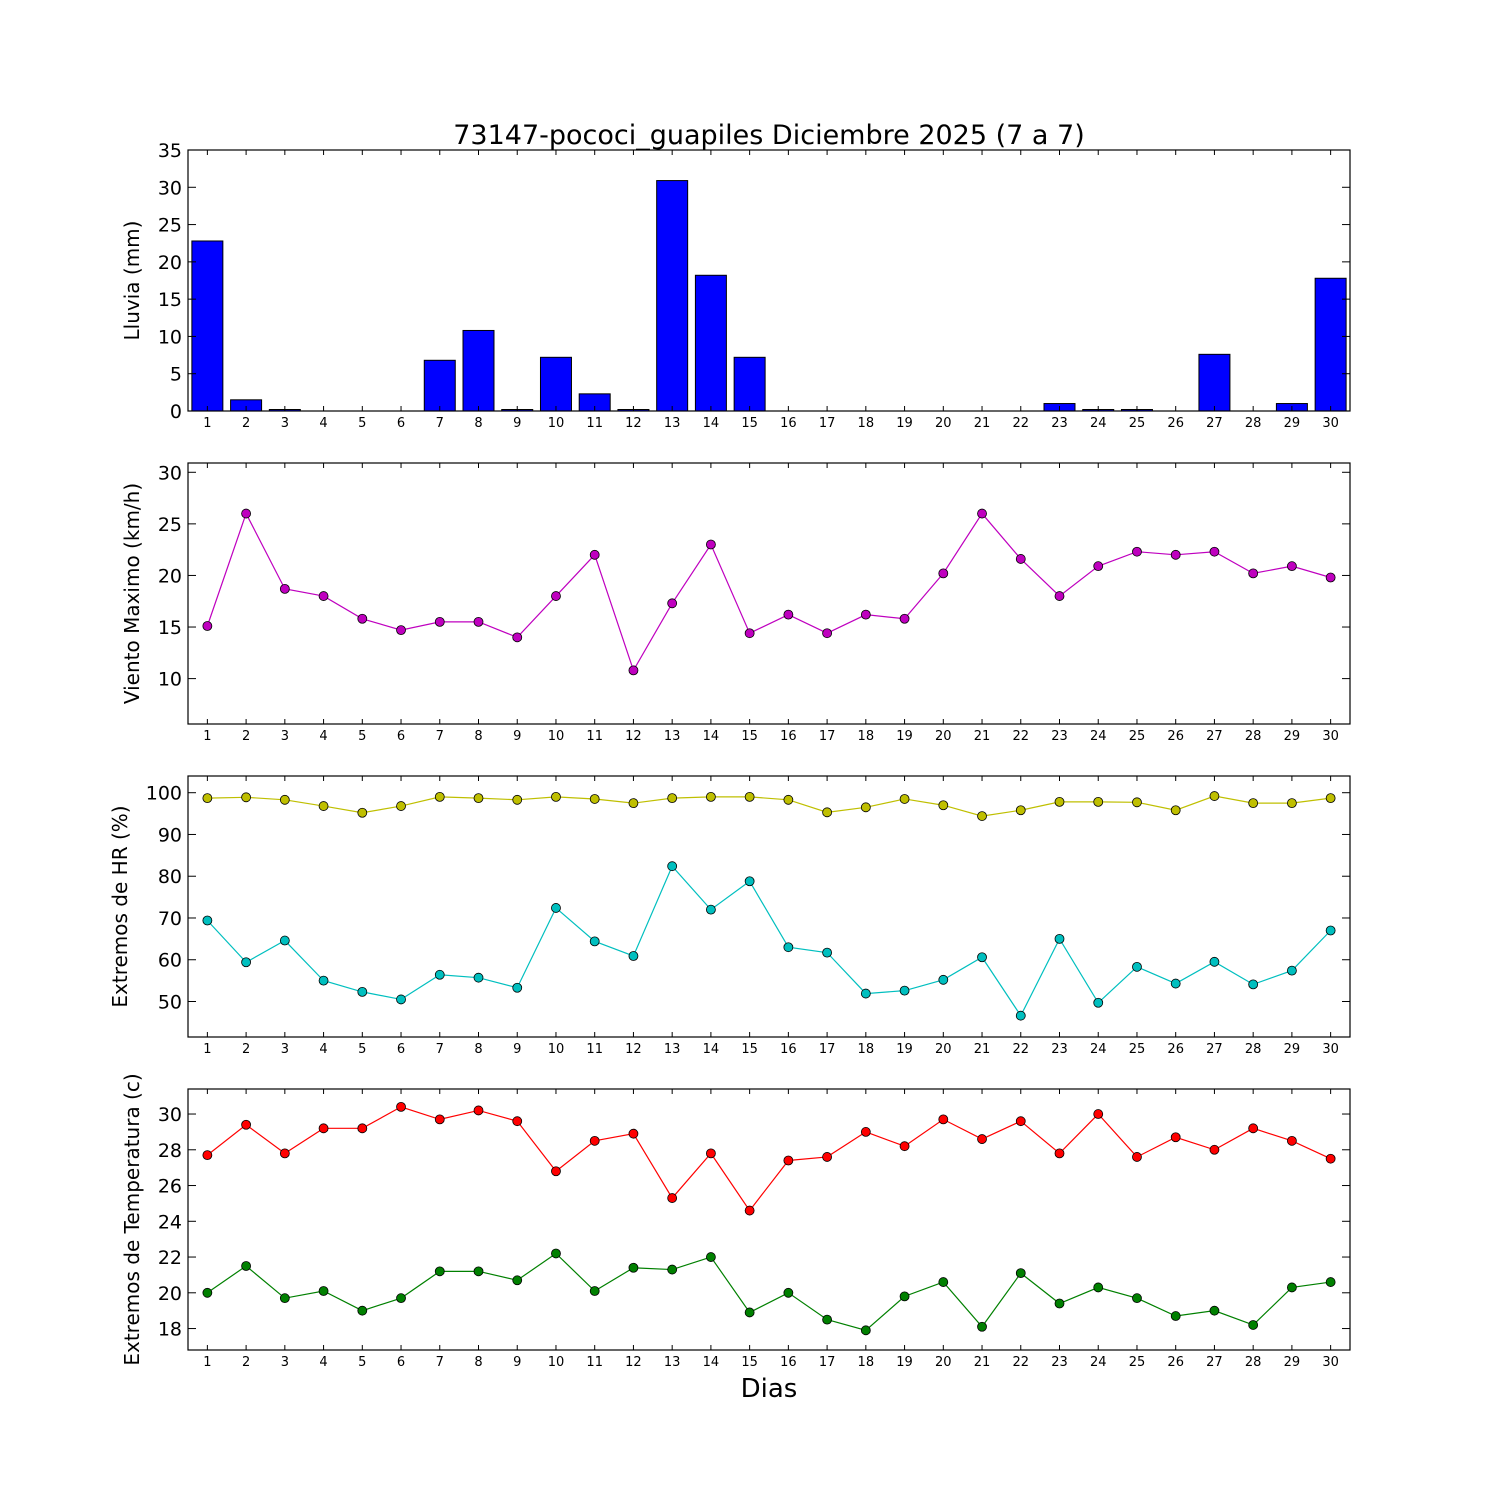 The height and width of the screenshot is (1500, 1500). What do you see at coordinates (401, 1362) in the screenshot?
I see `x-tick-label: 6` at bounding box center [401, 1362].